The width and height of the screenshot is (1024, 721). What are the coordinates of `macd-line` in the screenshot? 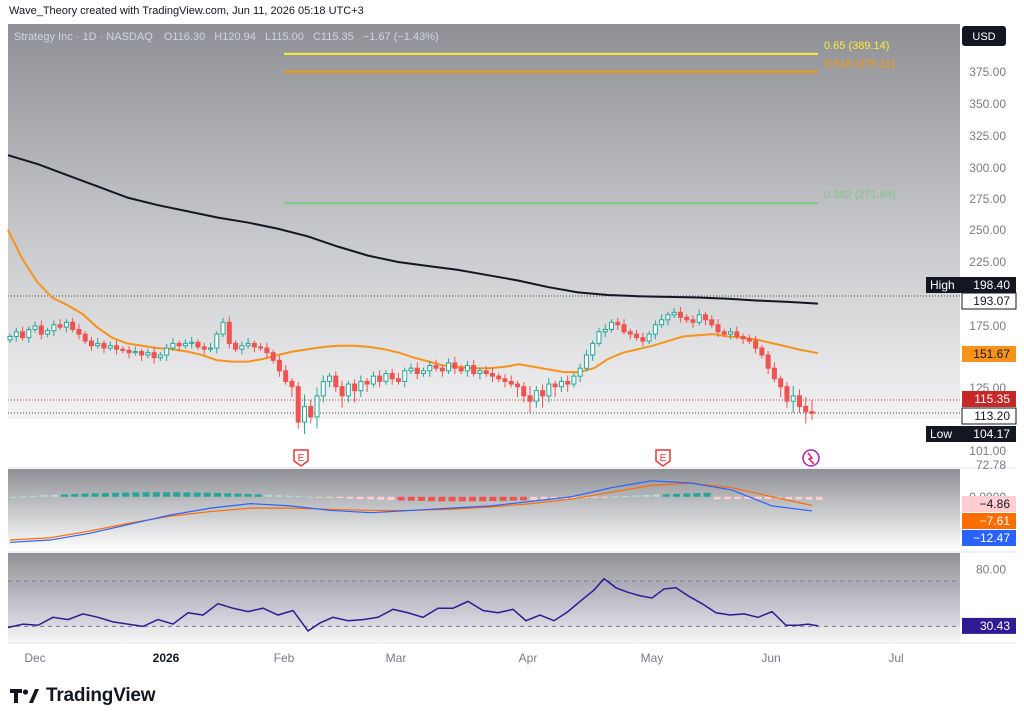 It's located at (411, 511).